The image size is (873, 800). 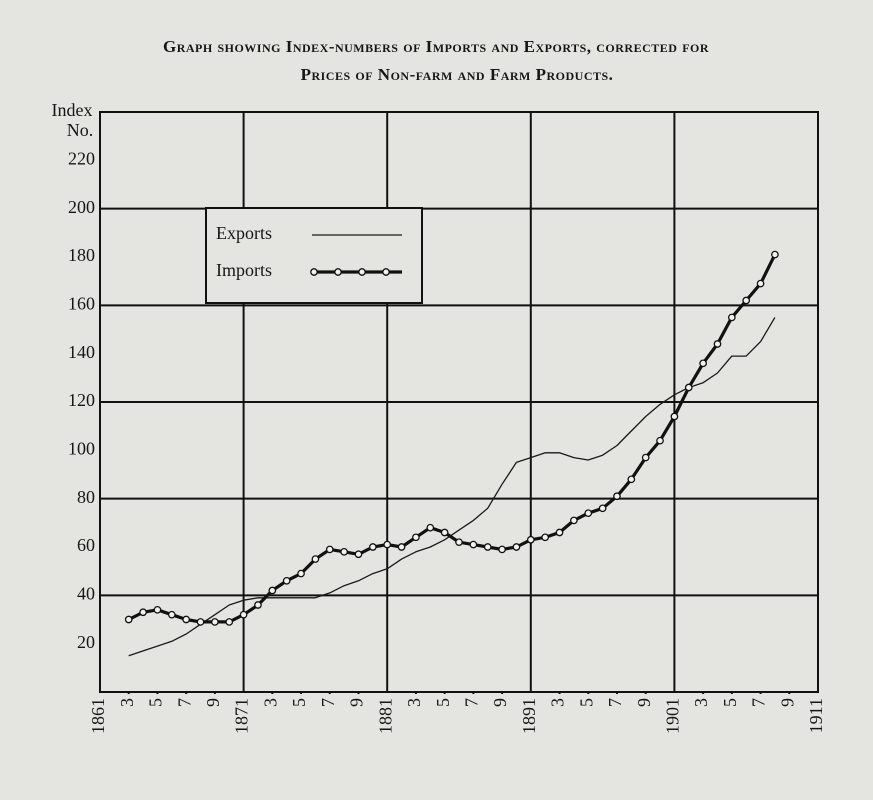 I want to click on x-tick-label: 1871, so click(x=242, y=716).